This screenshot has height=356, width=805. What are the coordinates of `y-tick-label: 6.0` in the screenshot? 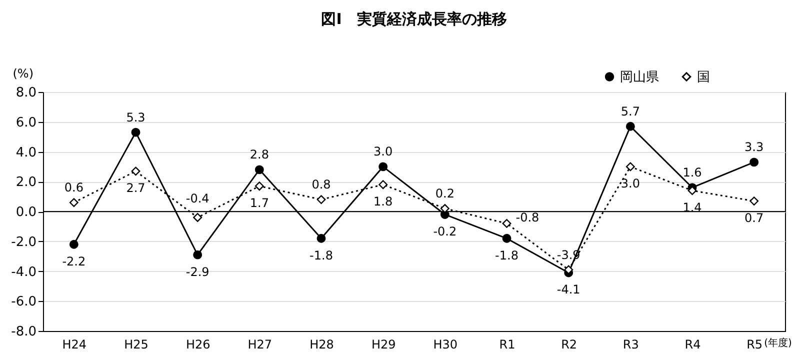 It's located at (26, 122).